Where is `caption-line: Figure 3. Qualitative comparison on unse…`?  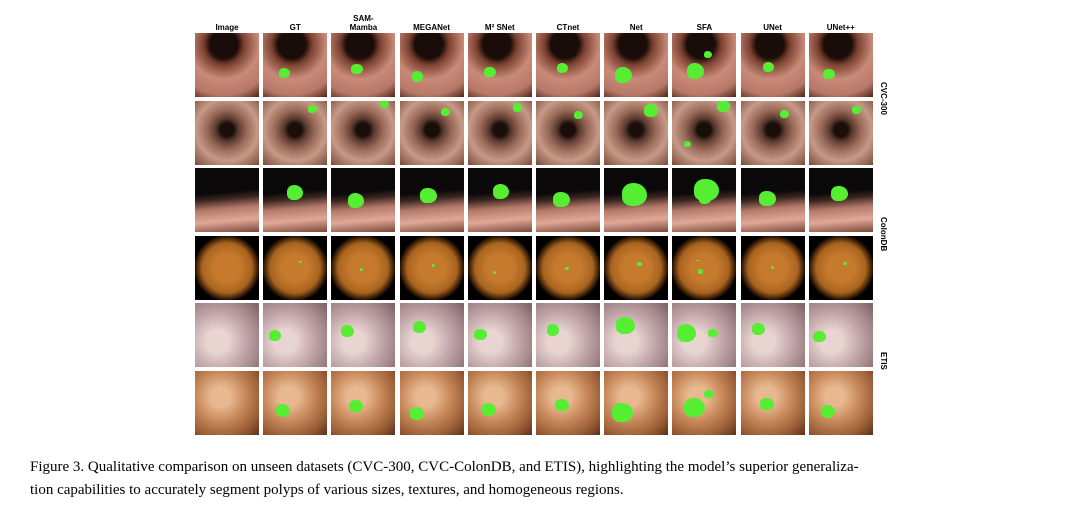
caption-line: Figure 3. Qualitative comparison on unse… is located at coordinates (444, 467).